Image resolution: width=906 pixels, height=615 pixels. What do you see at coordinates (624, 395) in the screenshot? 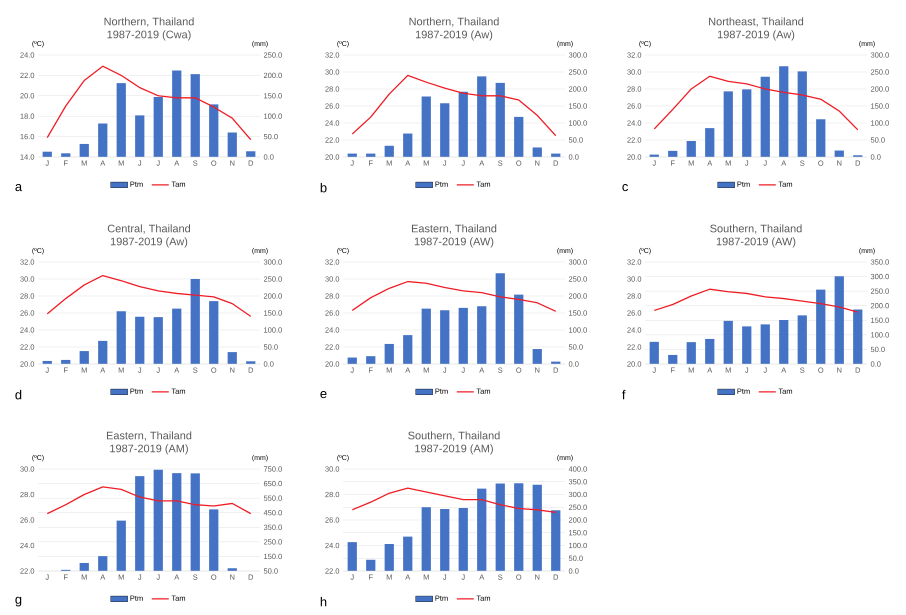
I see `text: f` at bounding box center [624, 395].